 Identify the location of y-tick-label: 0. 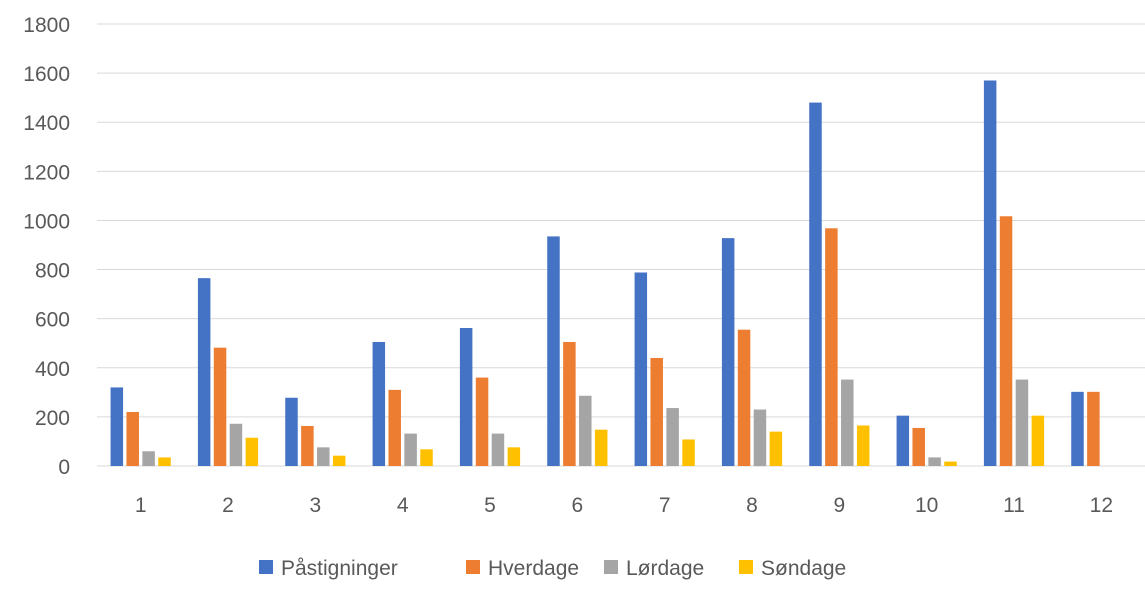
(64, 467).